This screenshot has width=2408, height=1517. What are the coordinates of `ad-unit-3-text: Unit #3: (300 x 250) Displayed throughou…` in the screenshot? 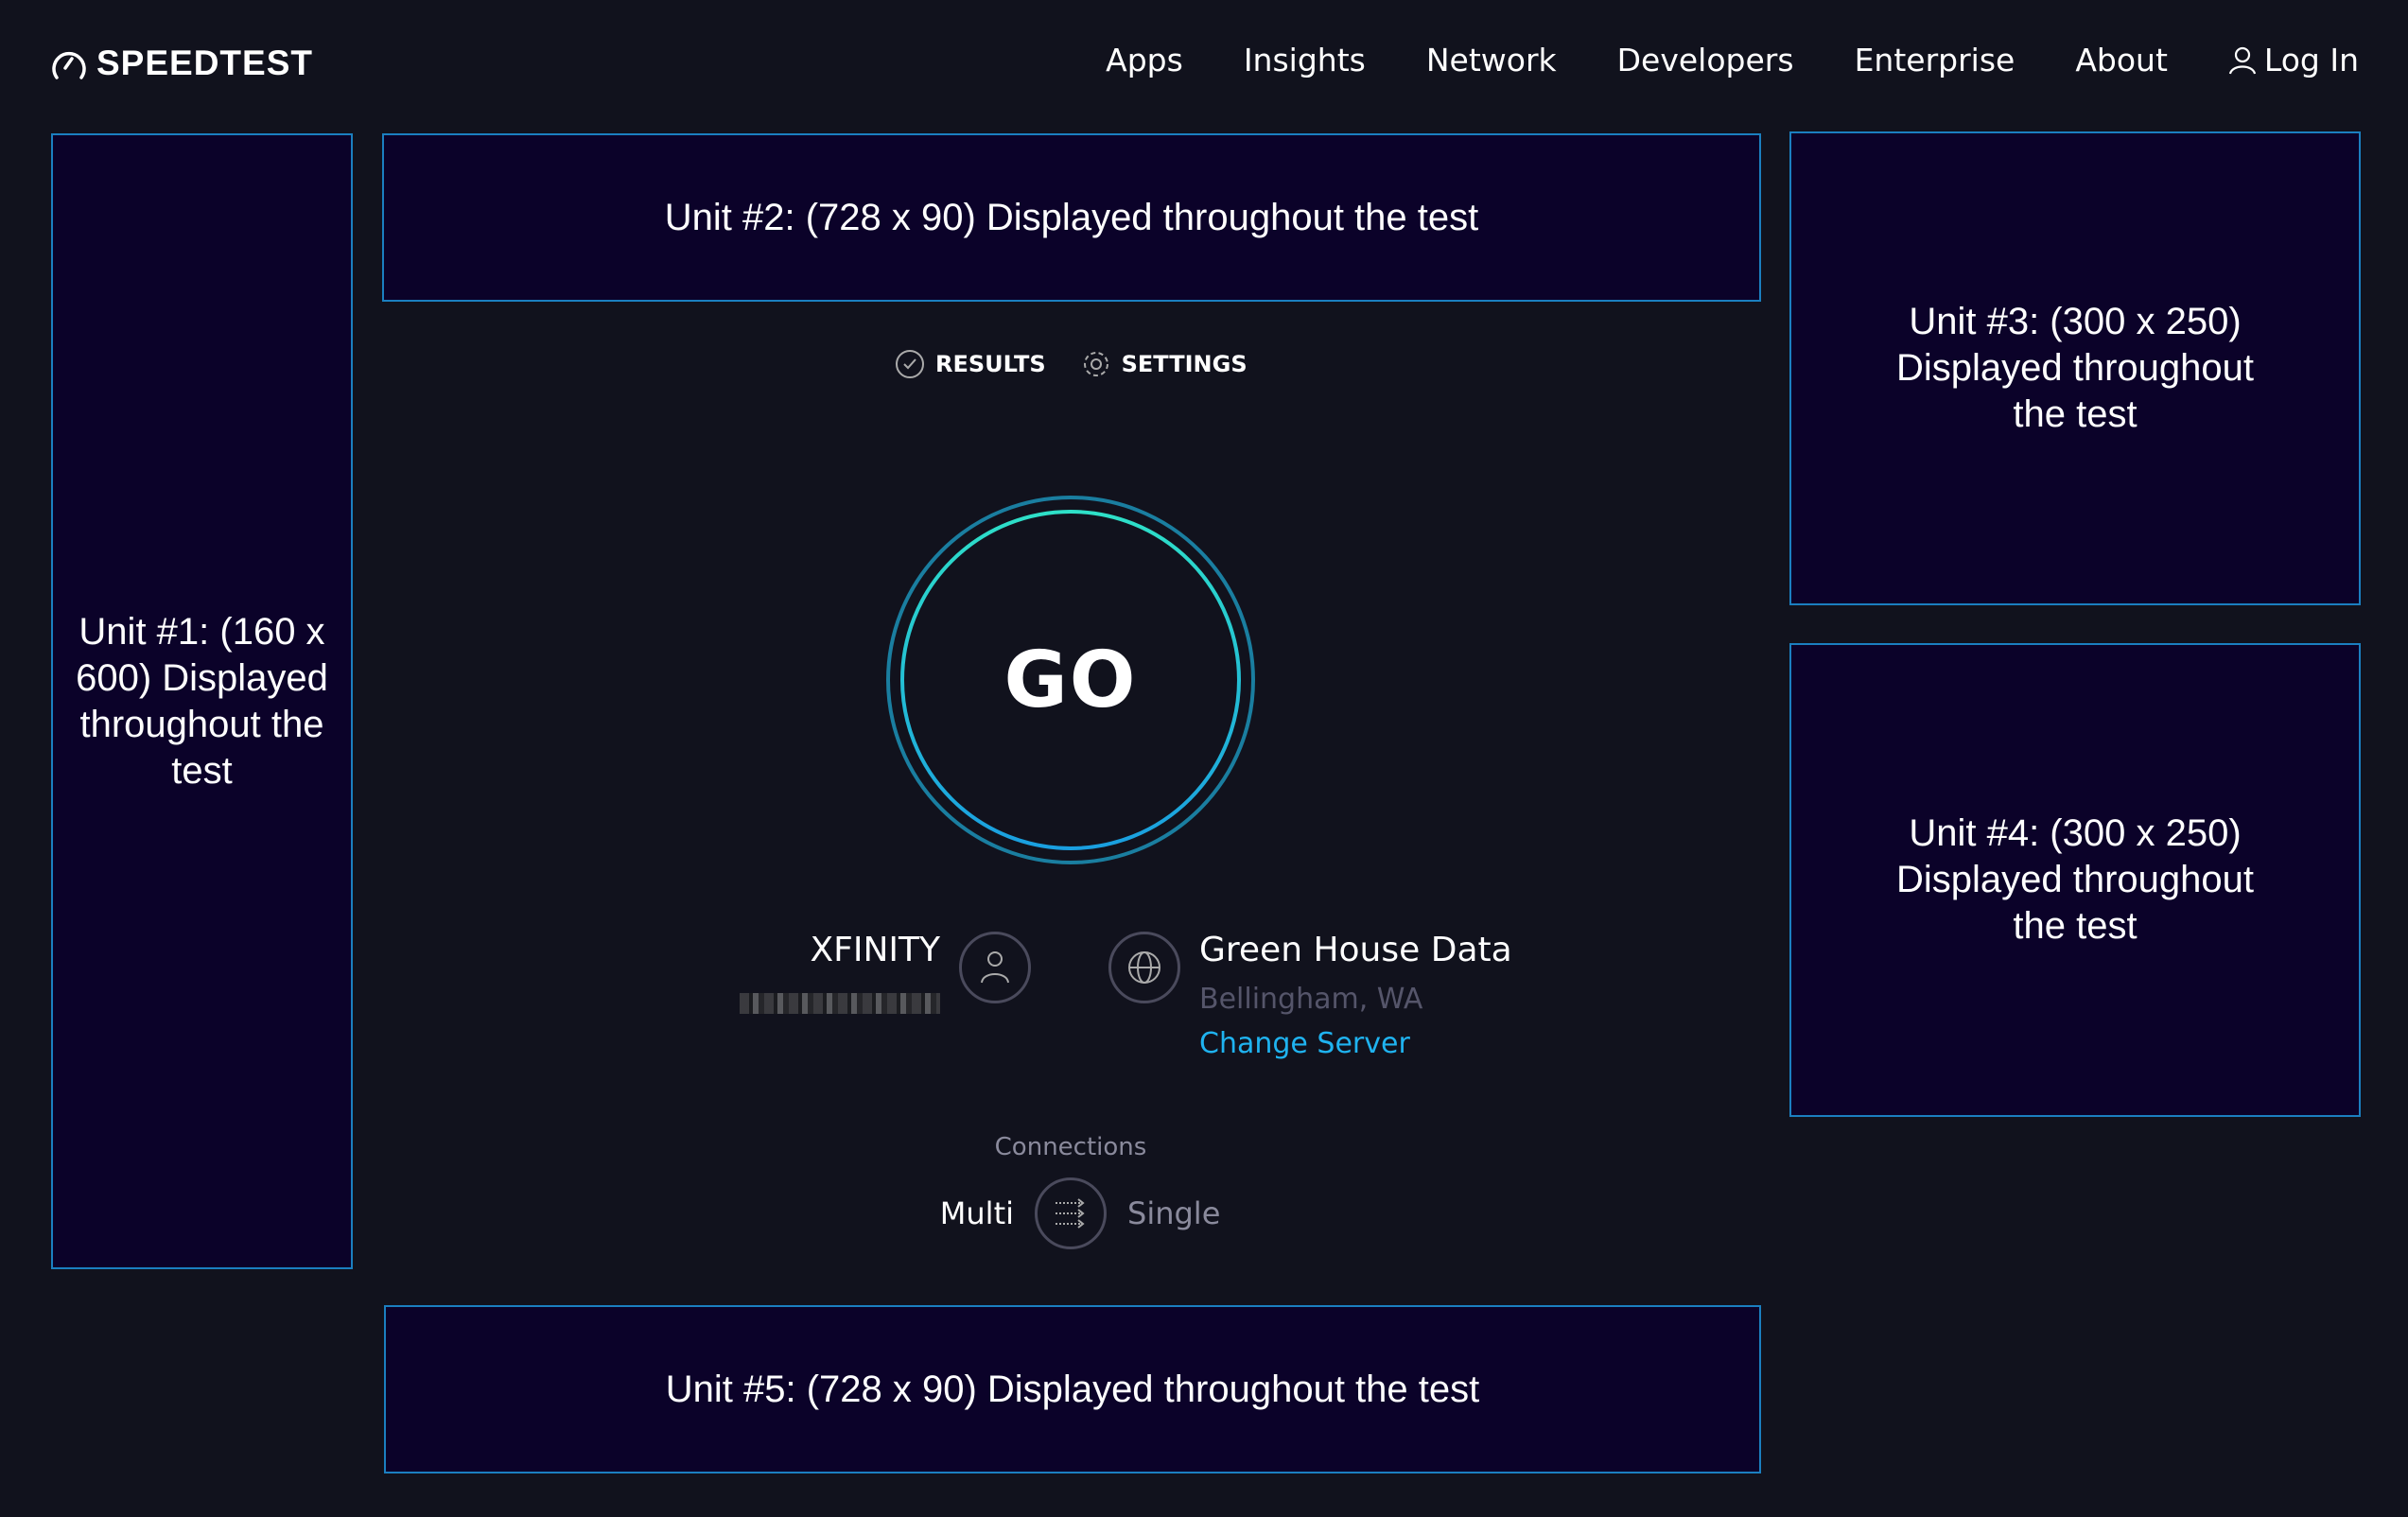 It's located at (2075, 368).